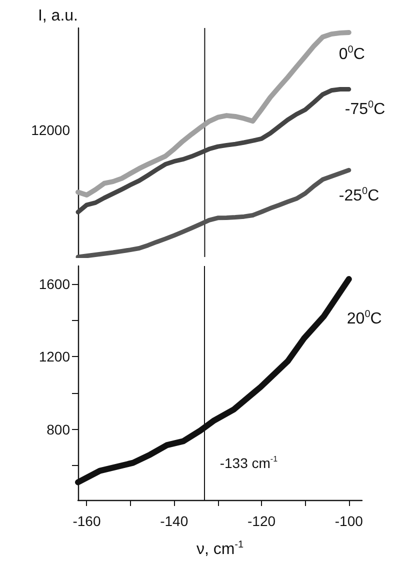 This screenshot has height=579, width=400. I want to click on x-tick-label: -100, so click(349, 521).